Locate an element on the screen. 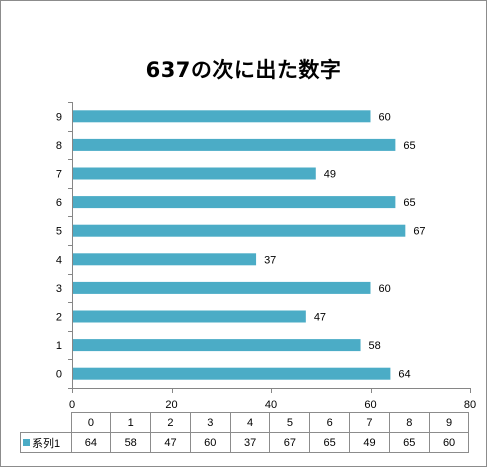 This screenshot has width=487, height=467. data-label-7: 49 is located at coordinates (330, 175).